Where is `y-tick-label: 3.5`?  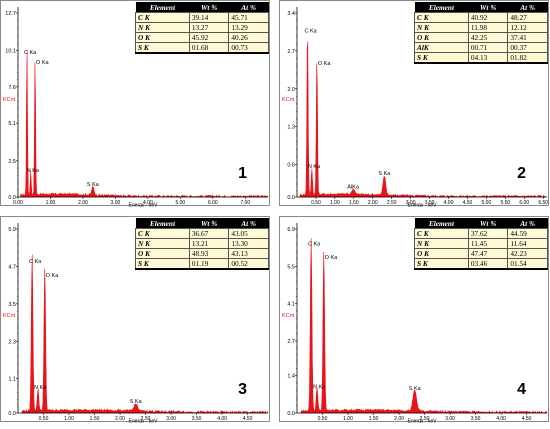 y-tick-label: 3.5 is located at coordinates (12, 305).